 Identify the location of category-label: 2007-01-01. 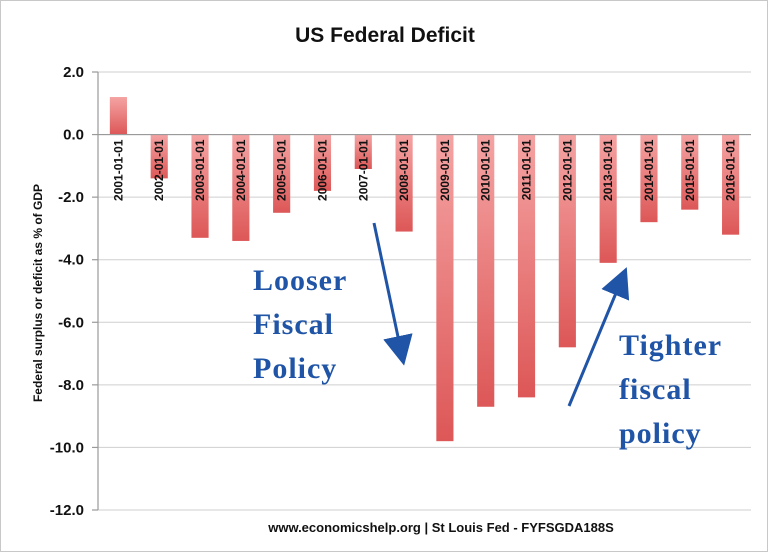
(363, 170).